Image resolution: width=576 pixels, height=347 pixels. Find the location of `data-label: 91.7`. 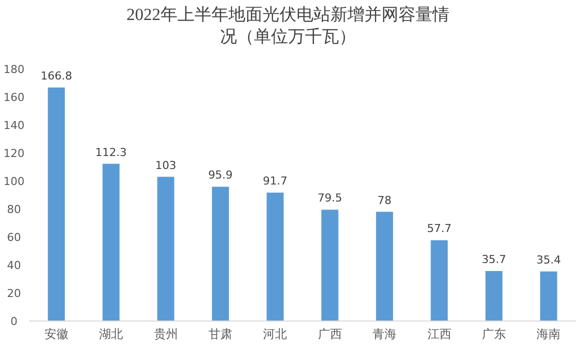

data-label: 91.7 is located at coordinates (275, 181).